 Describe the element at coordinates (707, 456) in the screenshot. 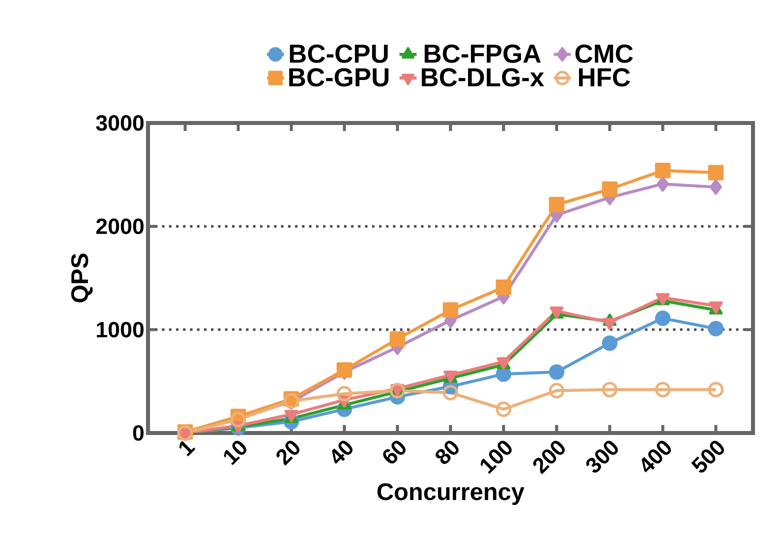

I see `x-tick-label: 500` at that location.